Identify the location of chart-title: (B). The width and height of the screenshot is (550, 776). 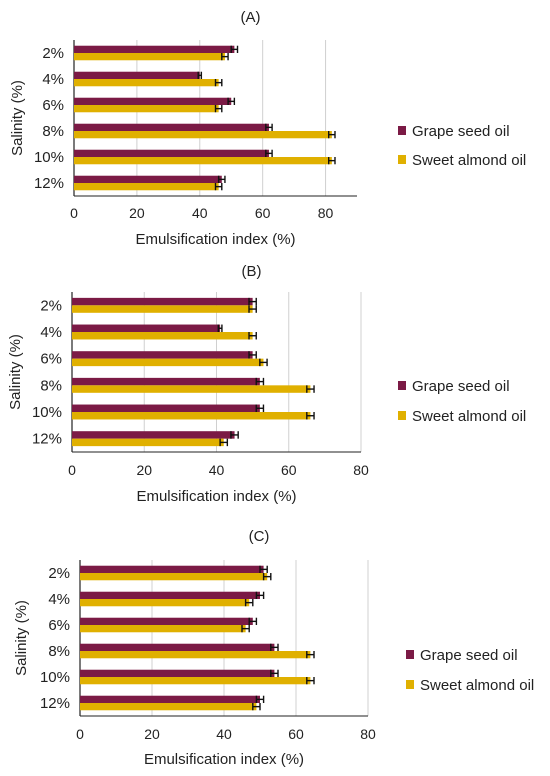
(252, 271).